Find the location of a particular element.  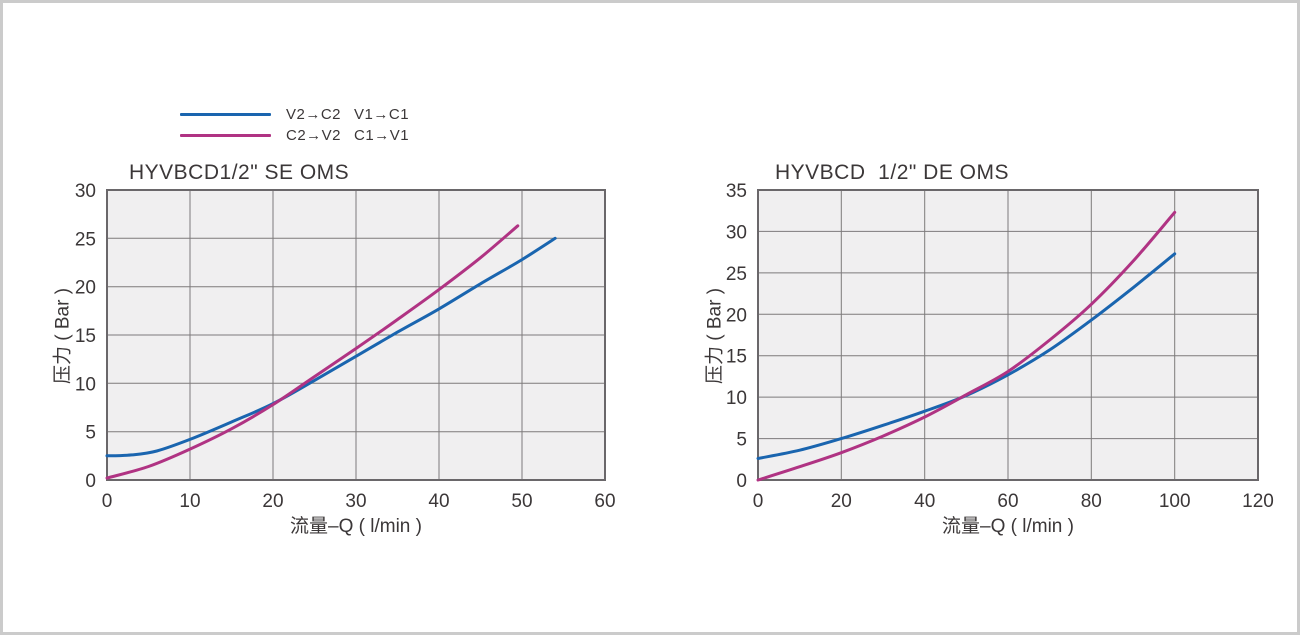

legend-label: V2→C2 is located at coordinates (314, 114).